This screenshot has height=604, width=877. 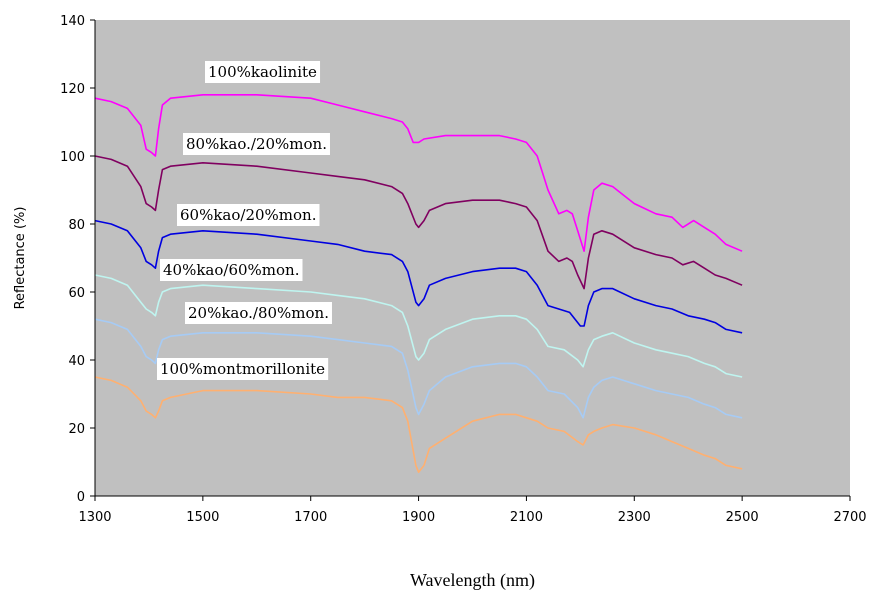 What do you see at coordinates (81, 497) in the screenshot?
I see `y-tick-label: 0` at bounding box center [81, 497].